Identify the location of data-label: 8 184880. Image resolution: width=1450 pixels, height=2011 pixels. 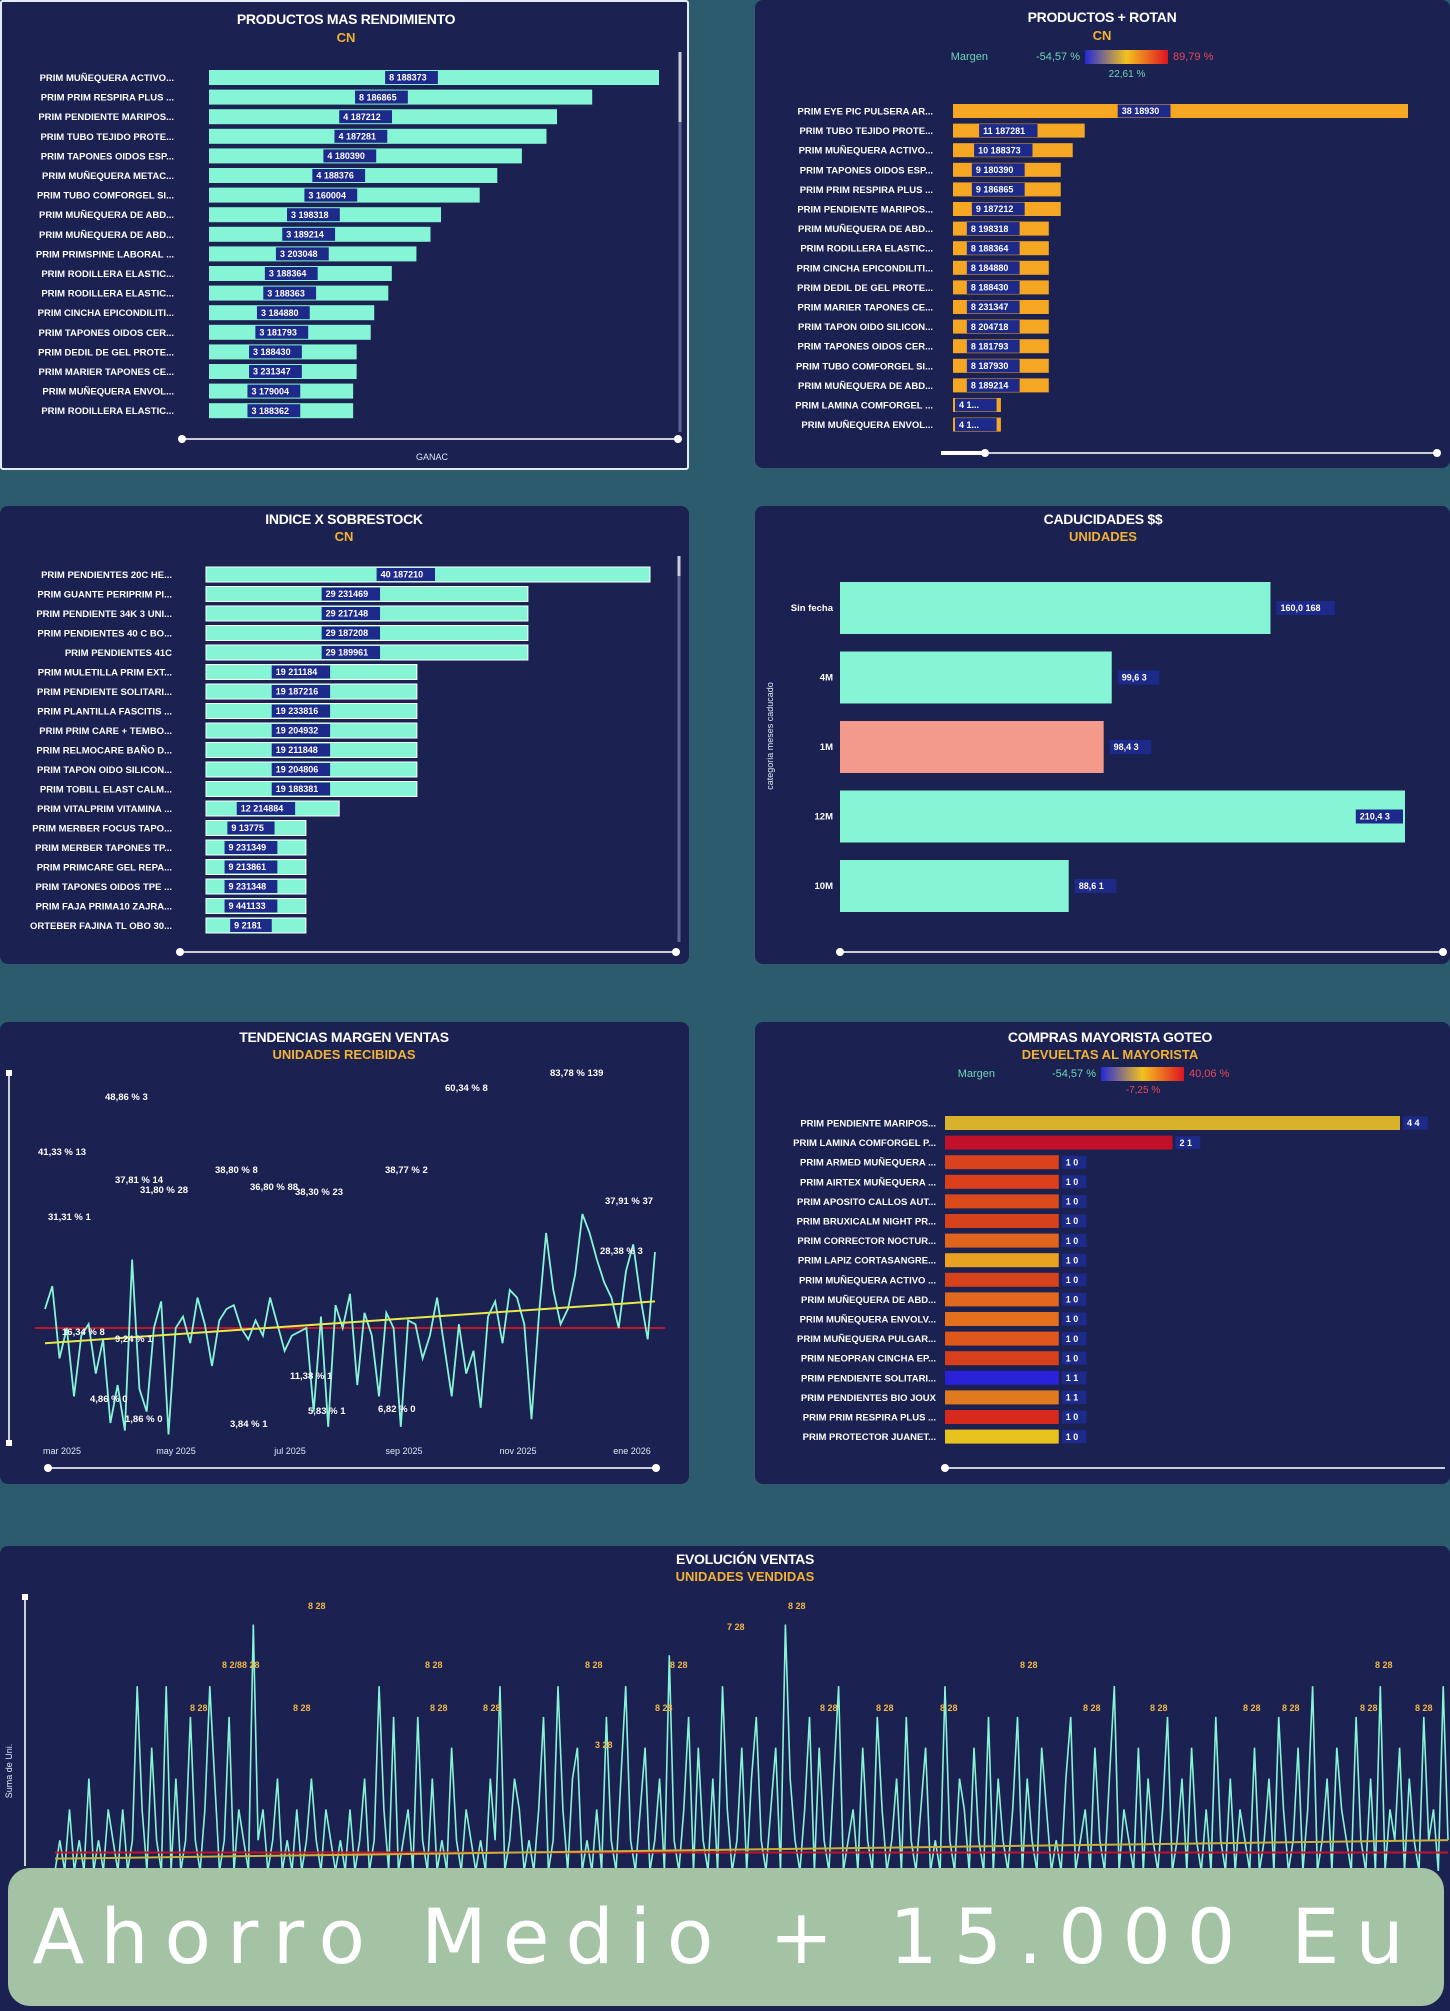
(990, 268).